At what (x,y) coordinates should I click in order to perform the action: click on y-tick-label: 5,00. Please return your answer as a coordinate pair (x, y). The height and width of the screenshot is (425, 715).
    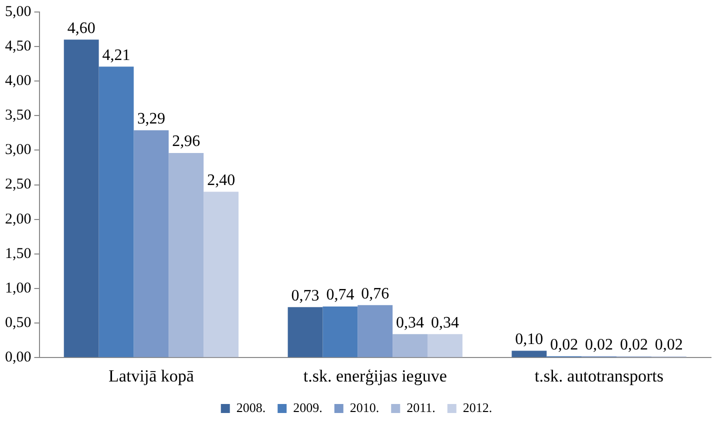
    Looking at the image, I should click on (18, 12).